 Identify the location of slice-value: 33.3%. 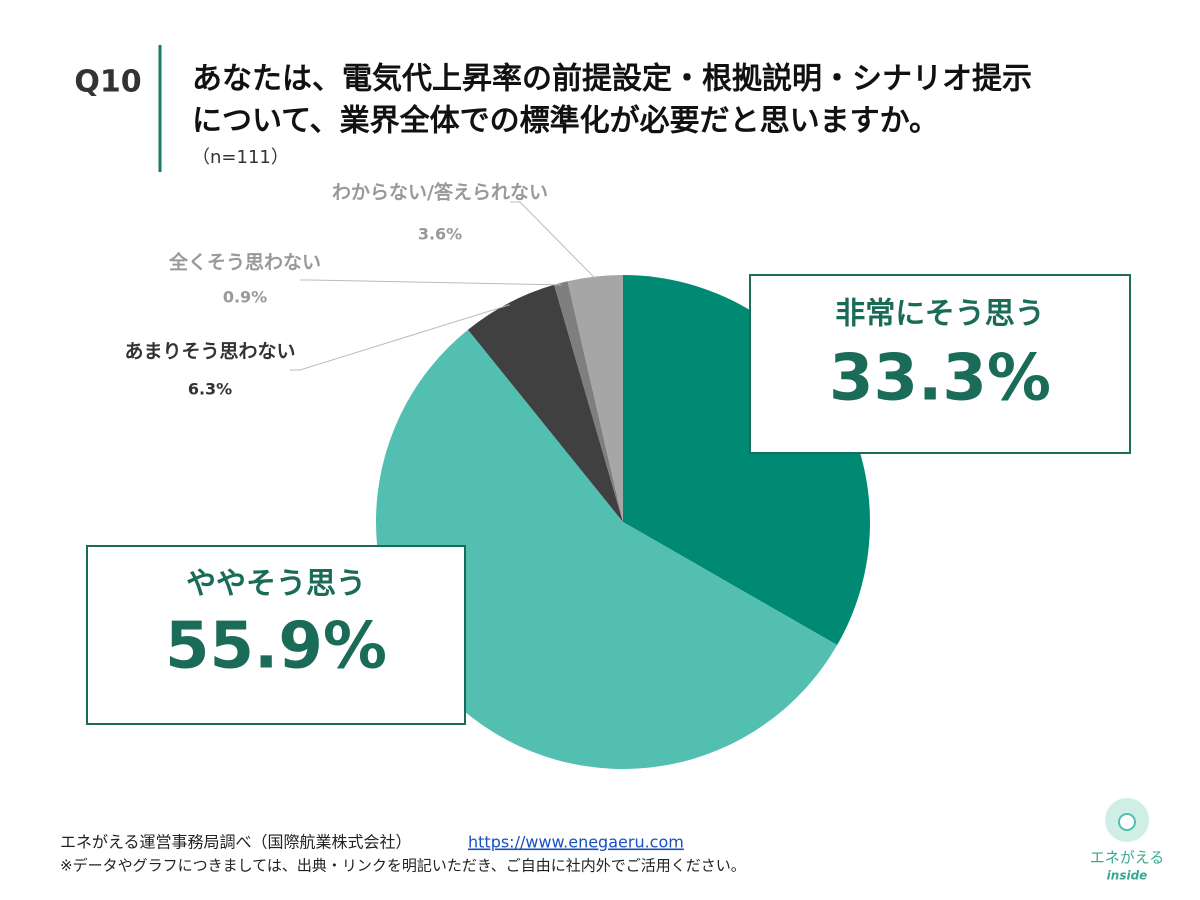
(940, 379).